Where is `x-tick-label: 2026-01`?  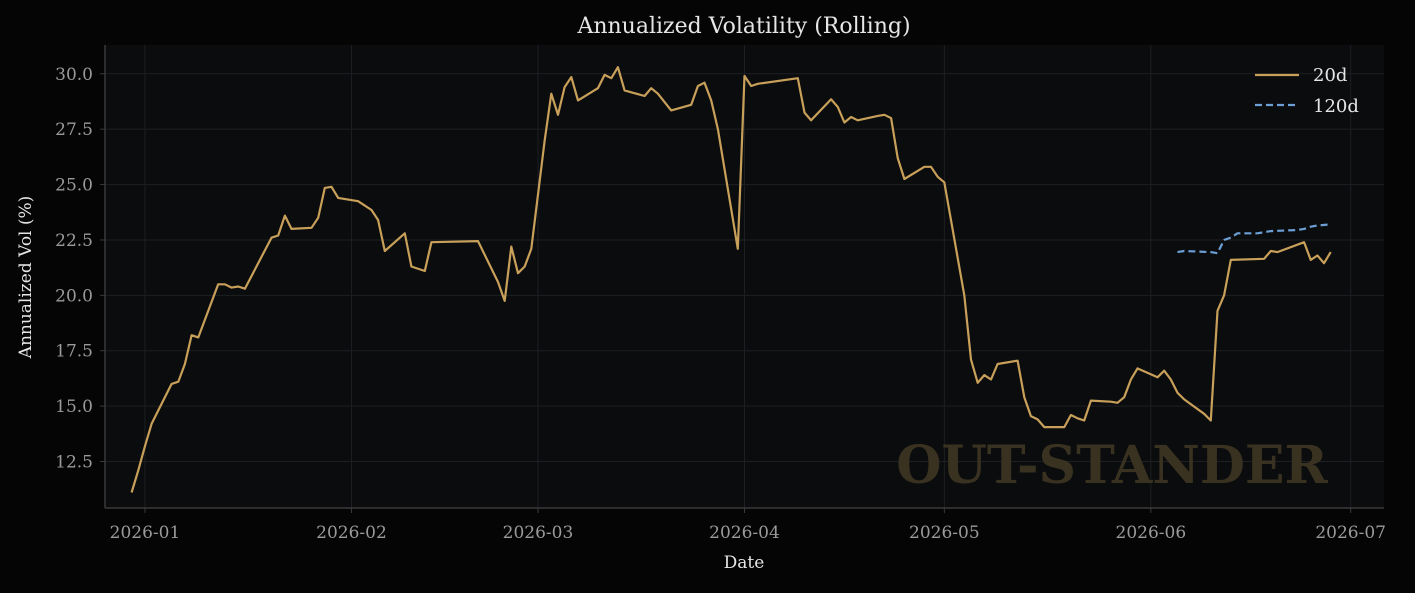
x-tick-label: 2026-01 is located at coordinates (145, 533).